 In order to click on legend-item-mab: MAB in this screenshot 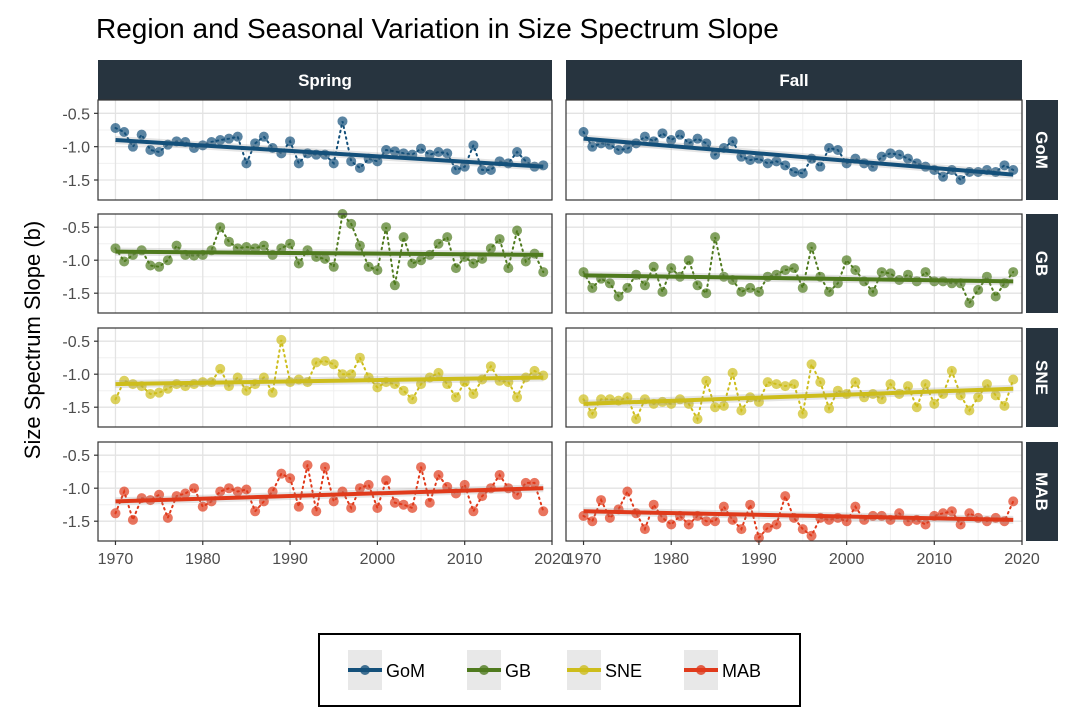, I will do `click(722, 670)`.